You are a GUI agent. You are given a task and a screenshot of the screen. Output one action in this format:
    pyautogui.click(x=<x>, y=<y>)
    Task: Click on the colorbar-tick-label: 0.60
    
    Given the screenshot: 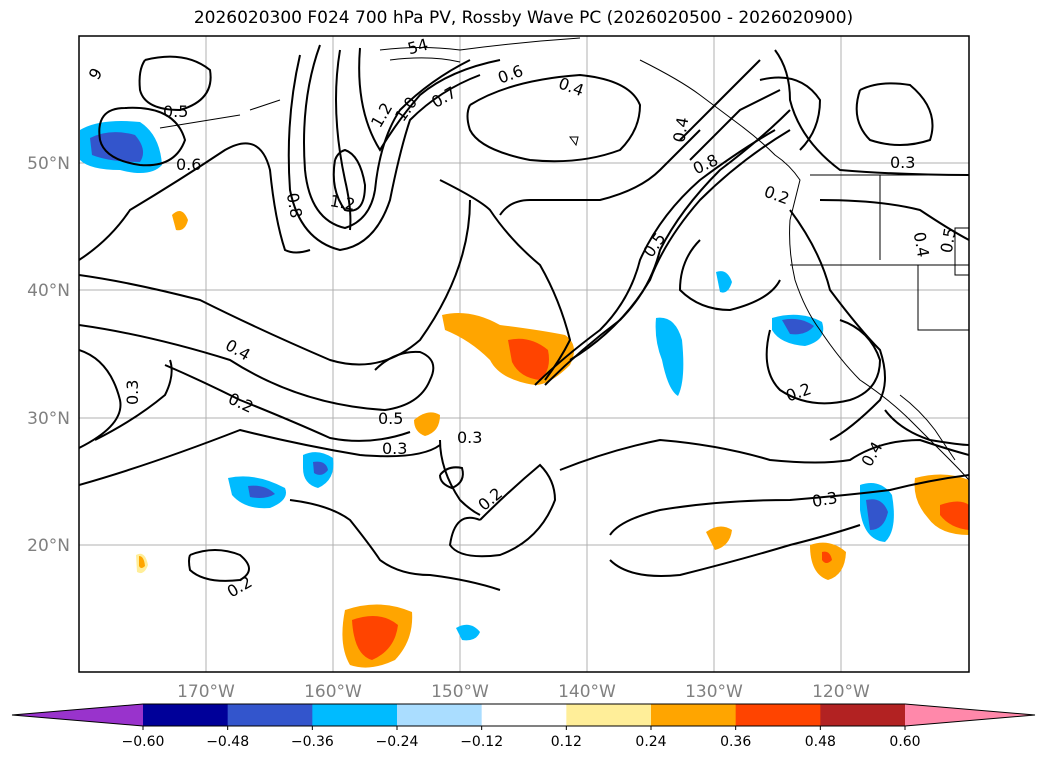 What is the action you would take?
    pyautogui.click(x=904, y=742)
    